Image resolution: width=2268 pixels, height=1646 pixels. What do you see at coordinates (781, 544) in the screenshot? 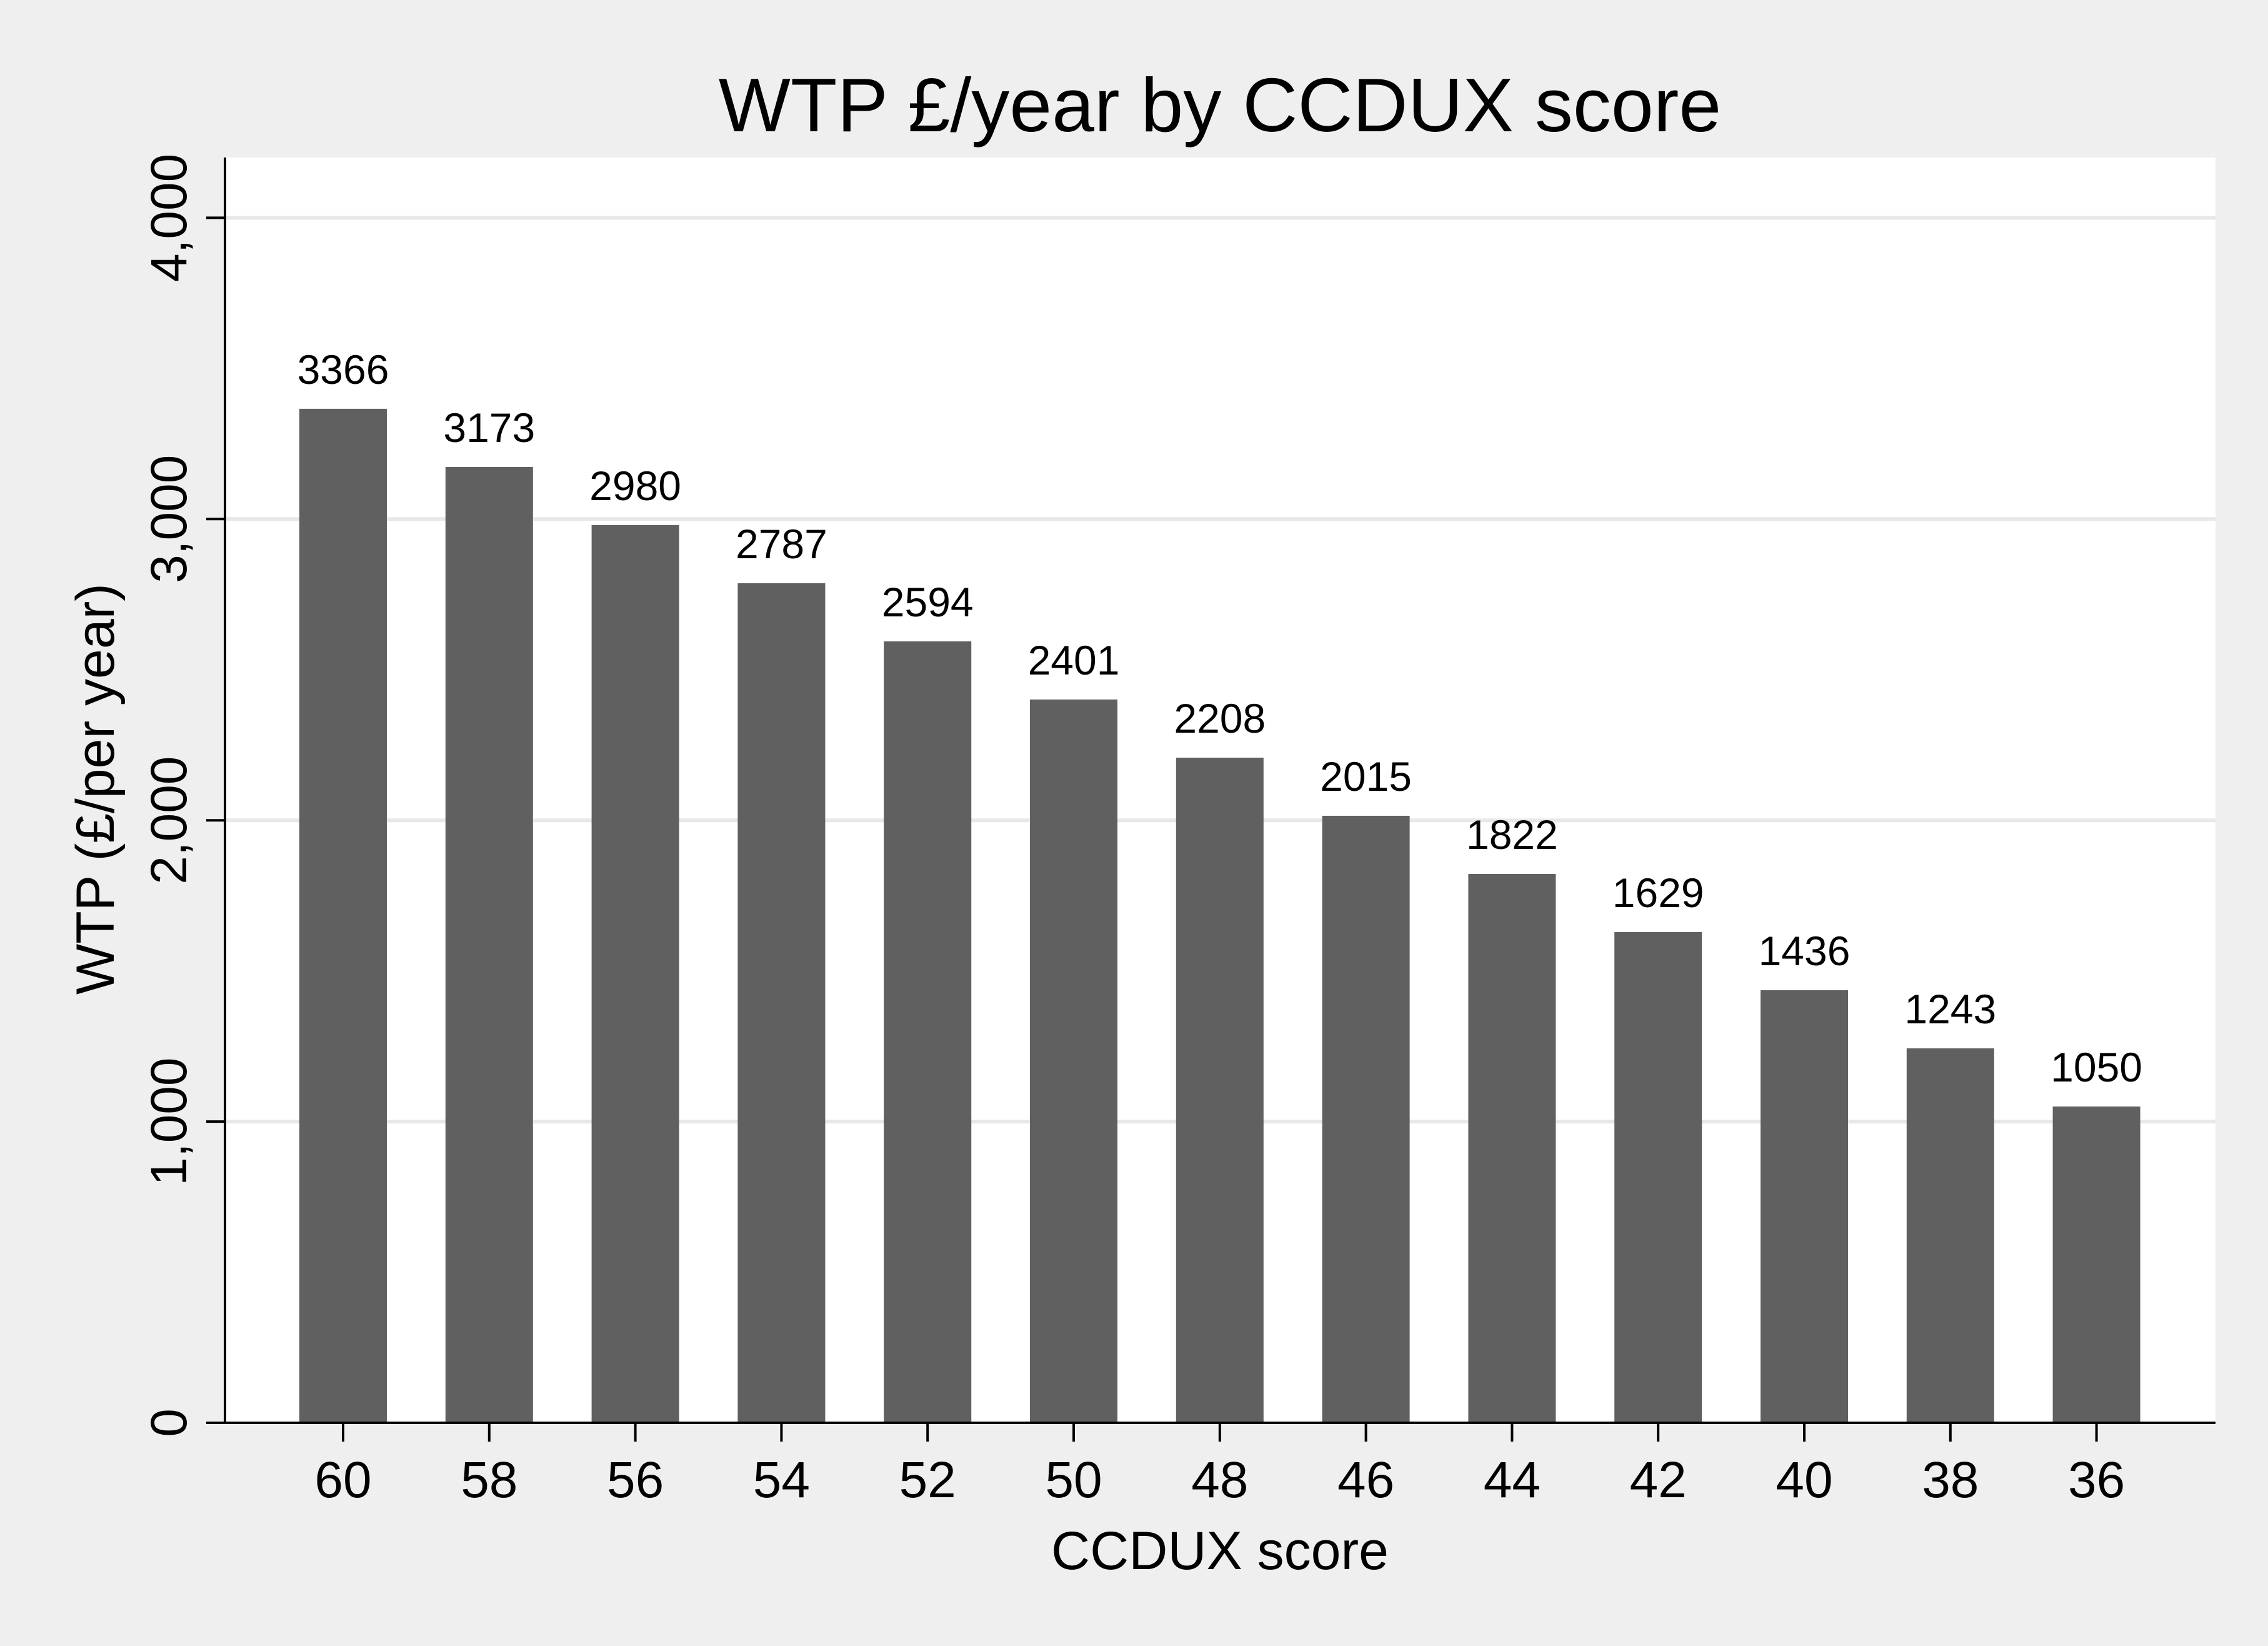
I see `bar-value-label: 2787` at bounding box center [781, 544].